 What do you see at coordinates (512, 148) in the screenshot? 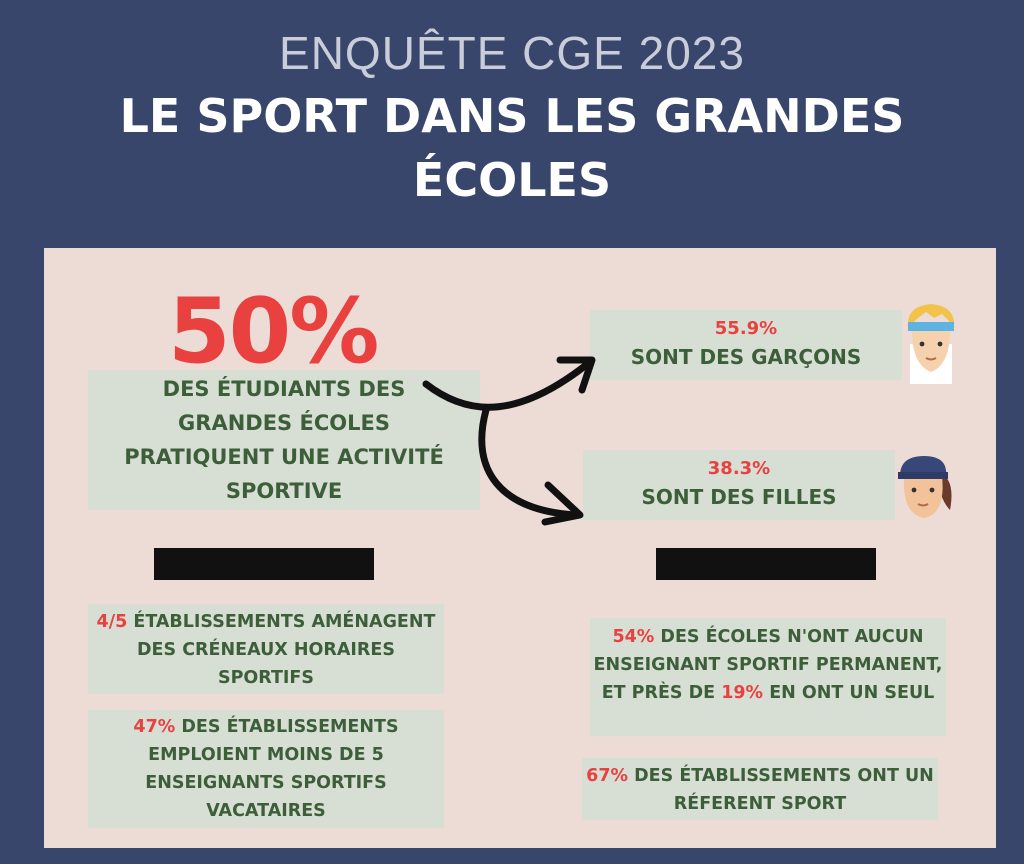
I see `page-title: LE SPORT DANS LES GRANDES ÉCOLES` at bounding box center [512, 148].